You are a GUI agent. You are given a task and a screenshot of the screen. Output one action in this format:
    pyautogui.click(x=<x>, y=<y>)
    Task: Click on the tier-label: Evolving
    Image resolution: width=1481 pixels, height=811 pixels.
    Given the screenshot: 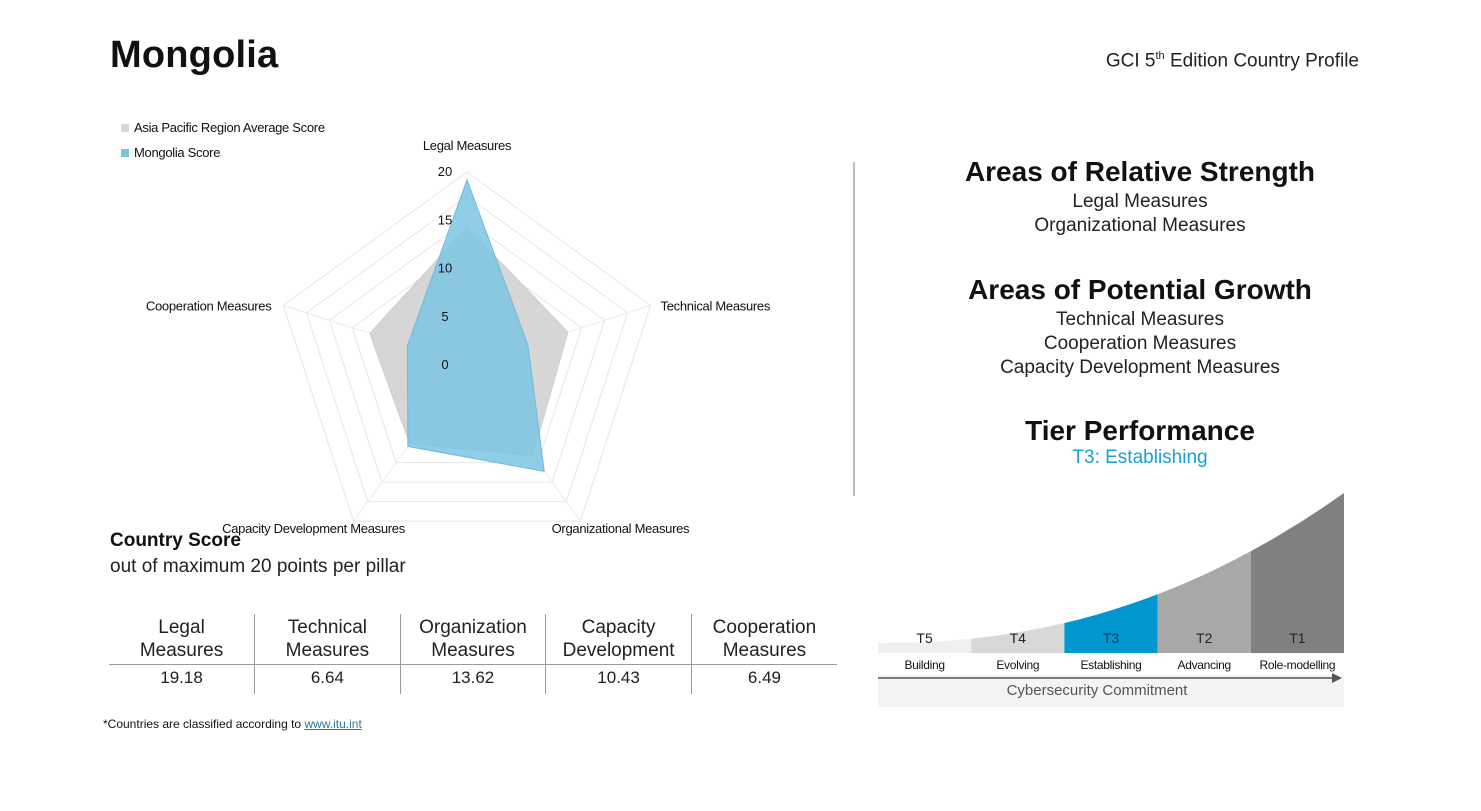 What is the action you would take?
    pyautogui.click(x=1017, y=665)
    